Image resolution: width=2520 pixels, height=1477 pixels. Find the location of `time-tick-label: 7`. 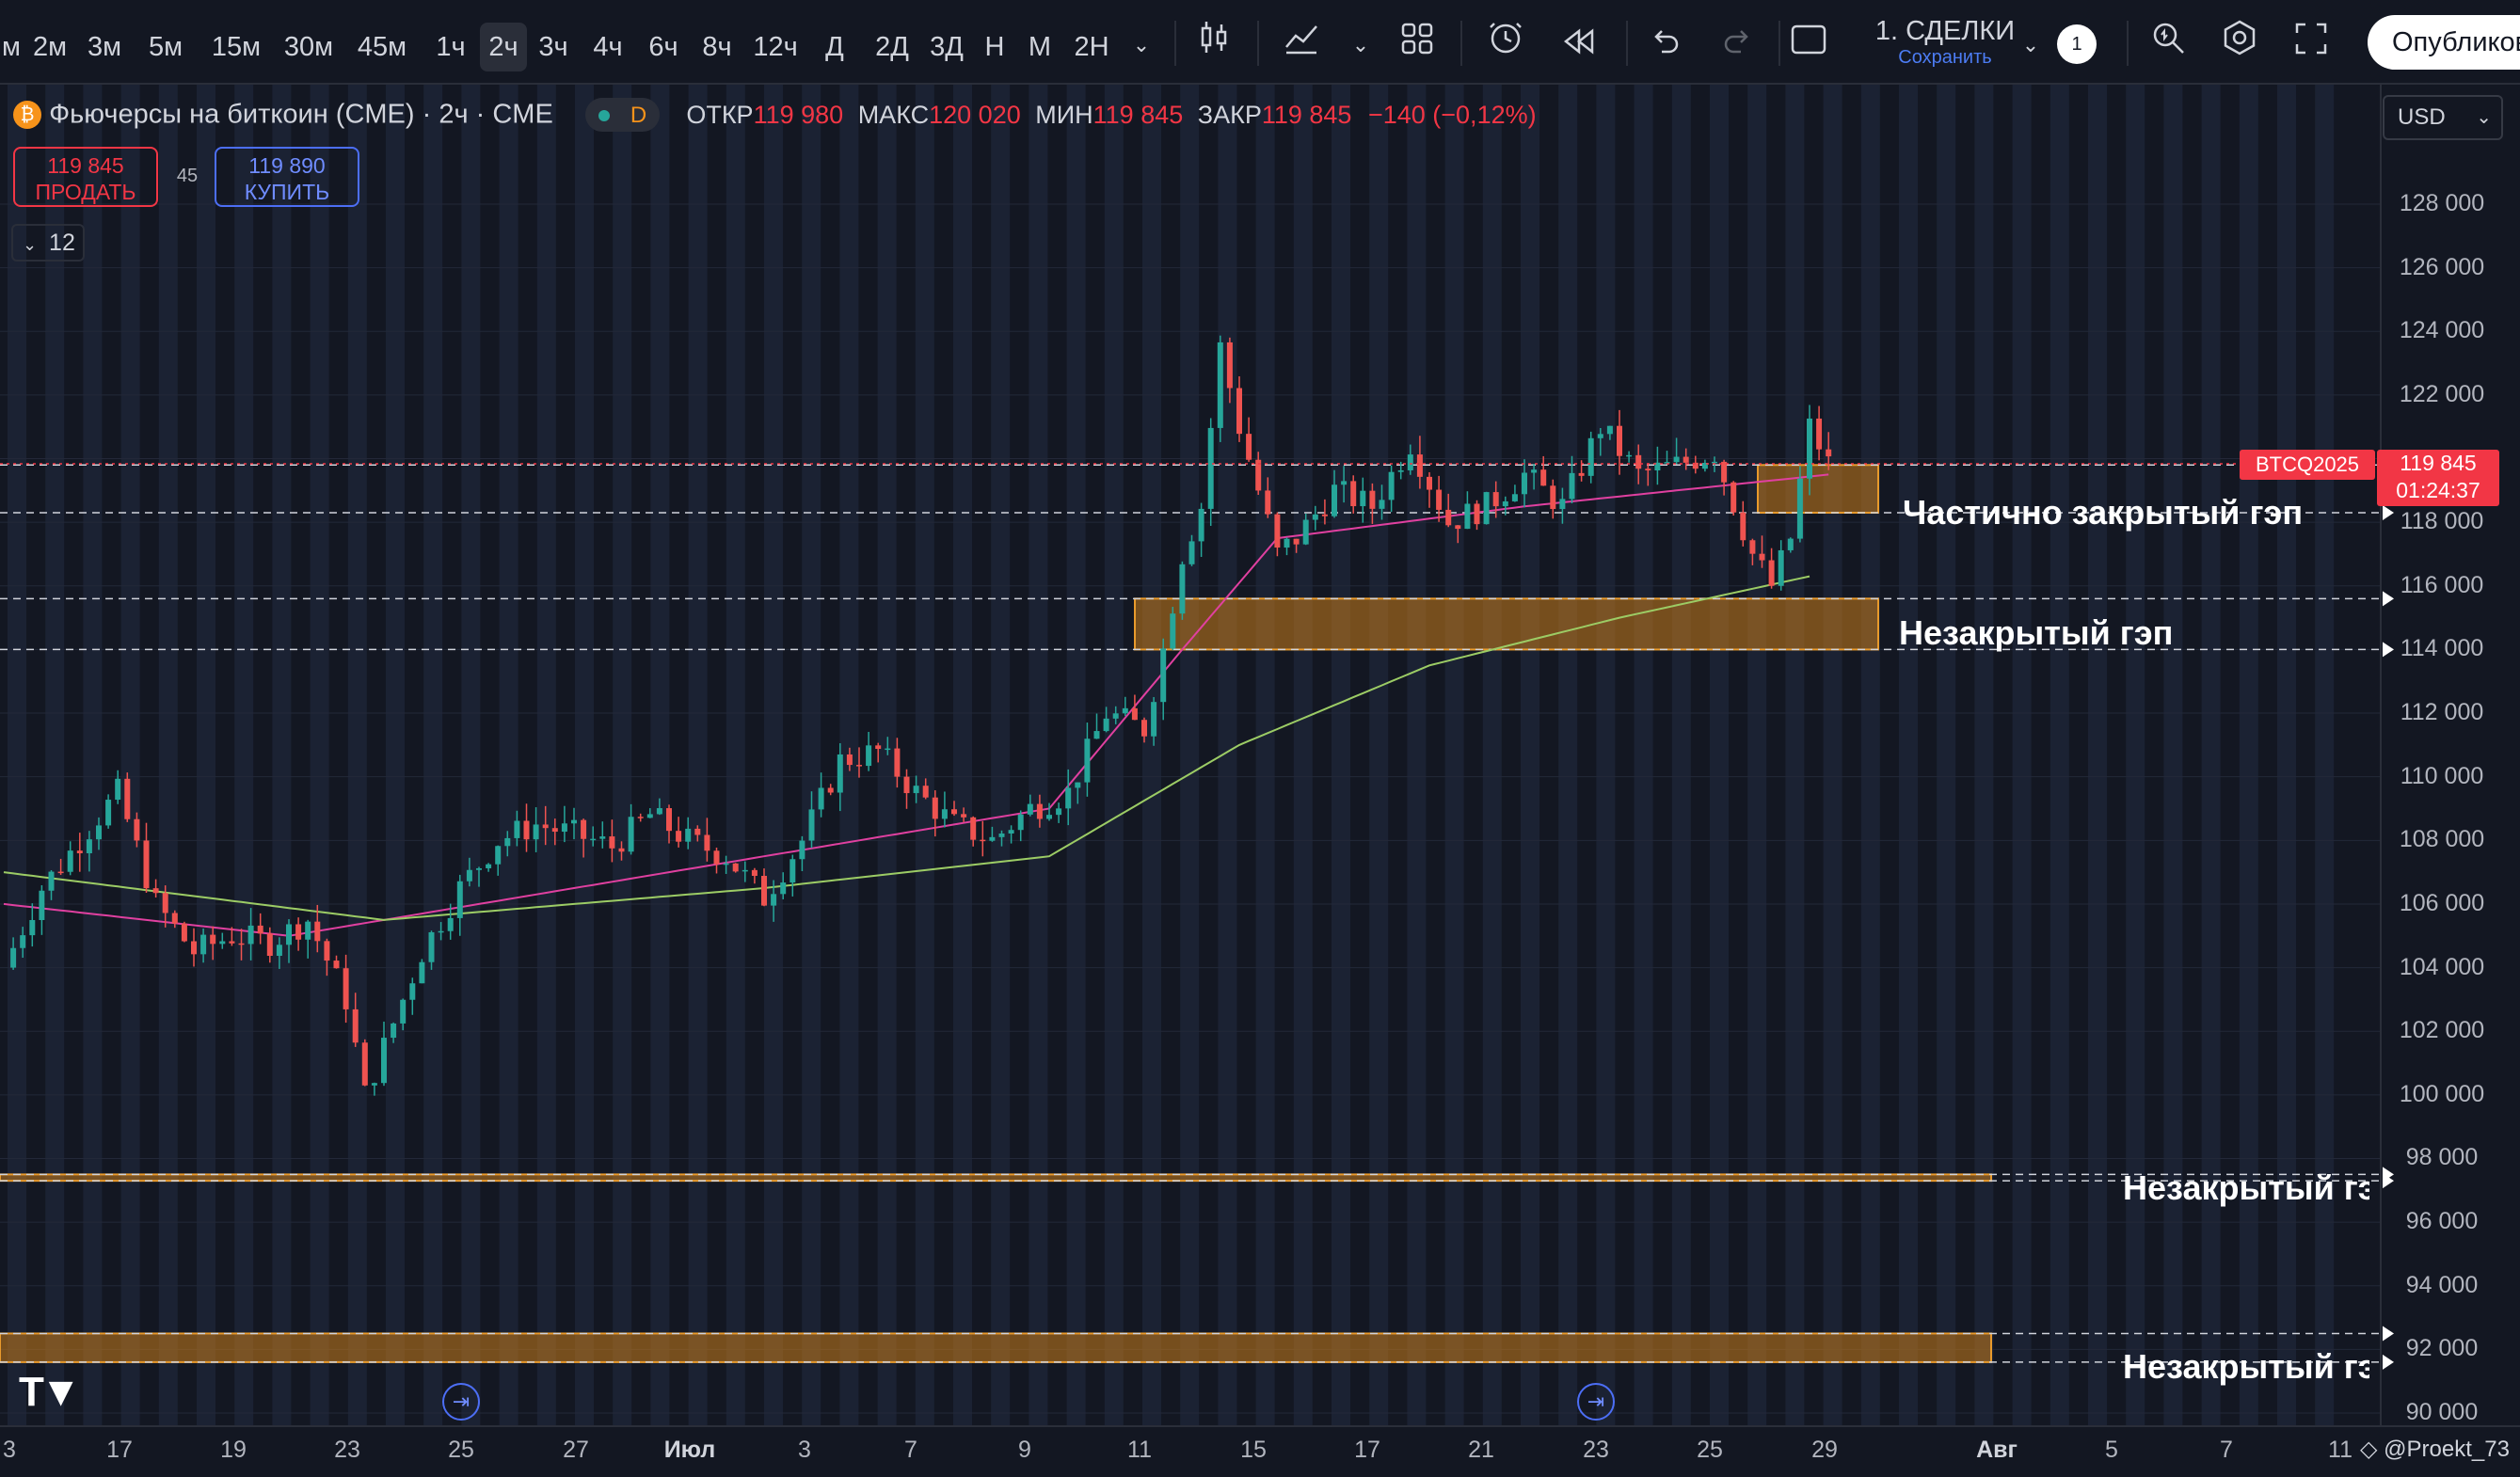

time-tick-label: 7 is located at coordinates (2226, 1450).